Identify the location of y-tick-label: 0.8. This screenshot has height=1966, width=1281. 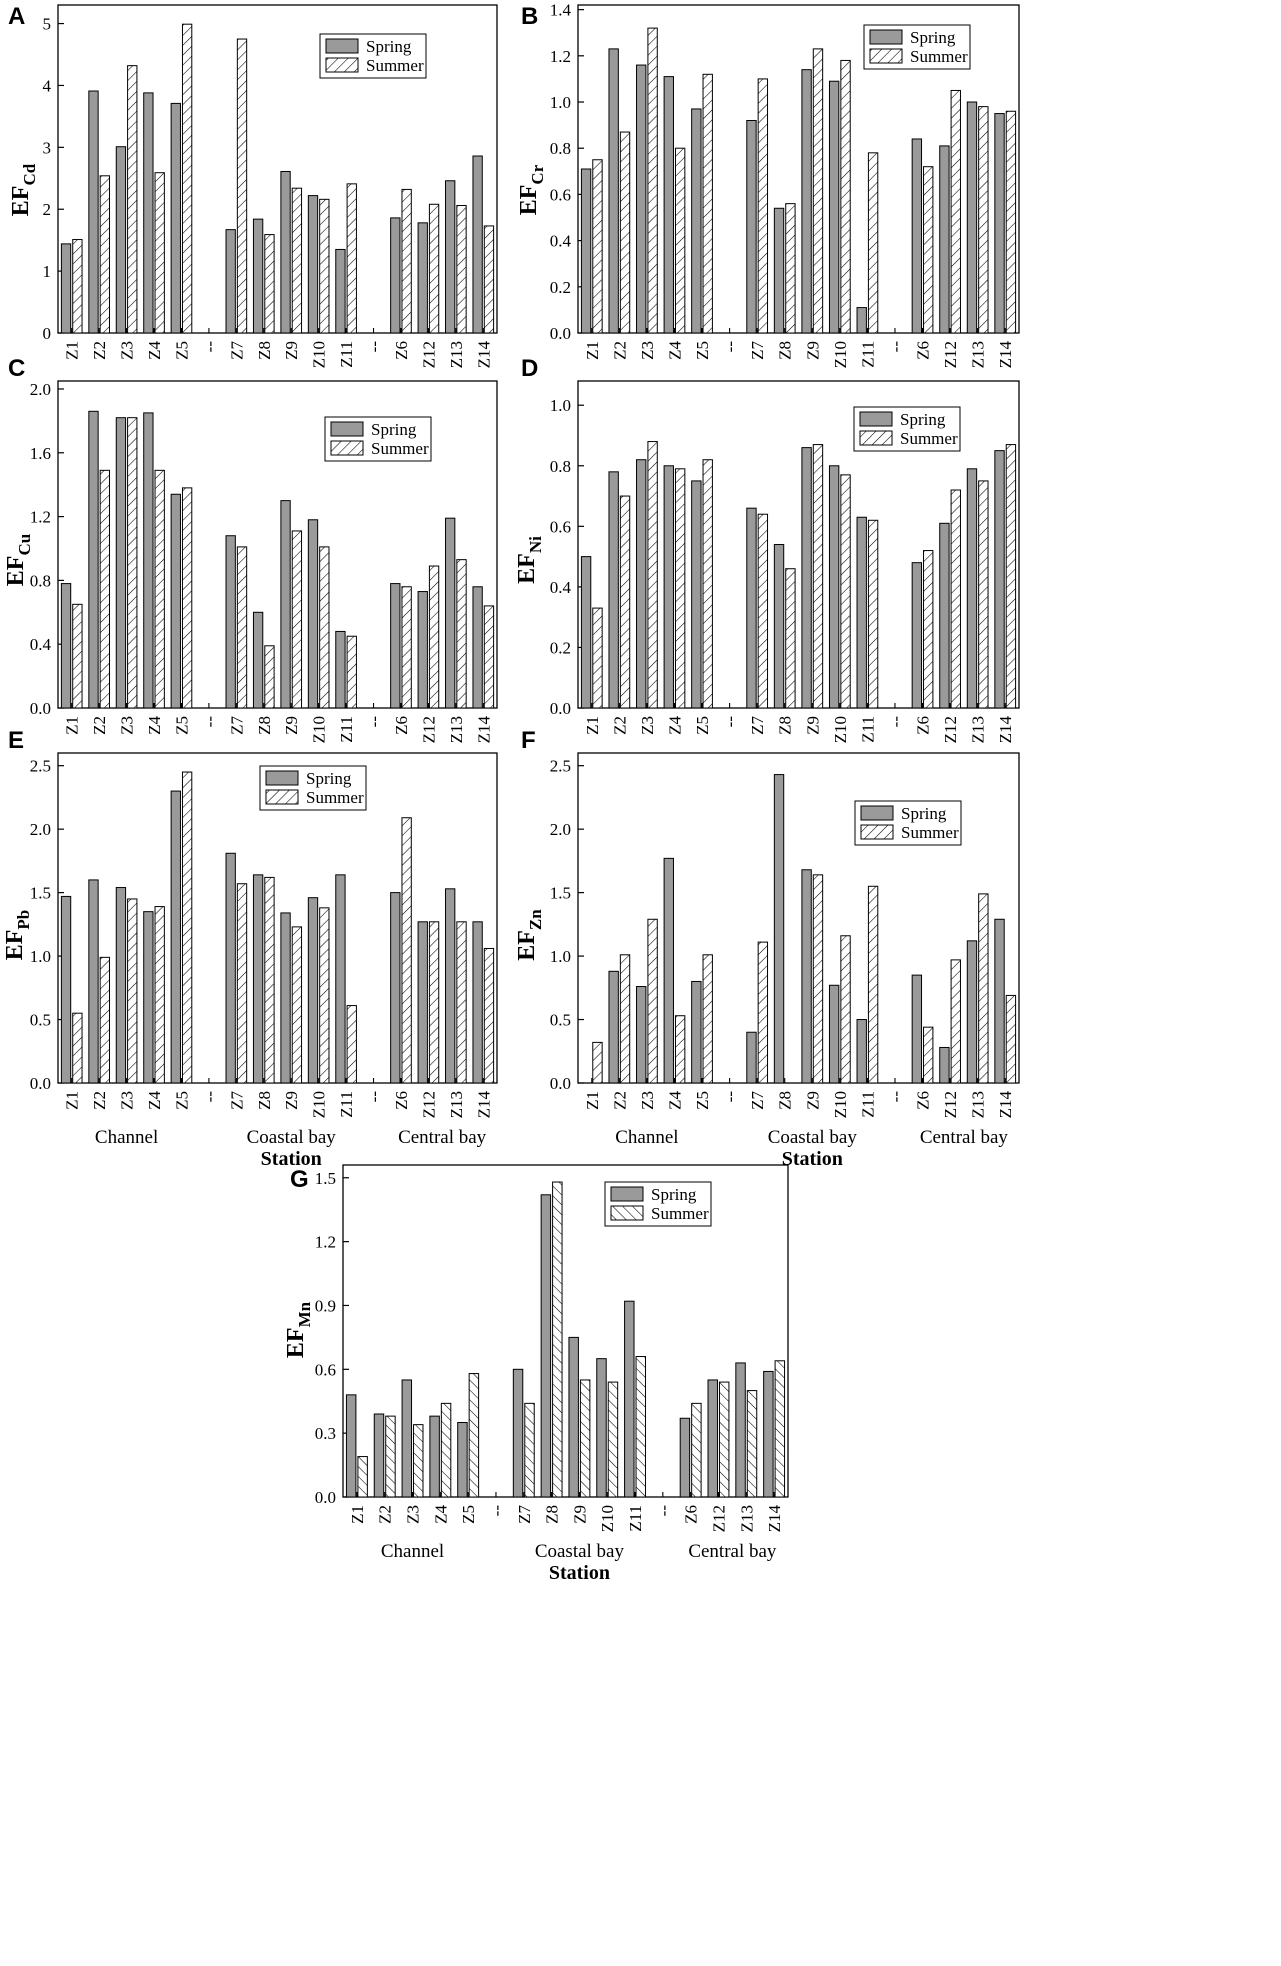
(40, 580).